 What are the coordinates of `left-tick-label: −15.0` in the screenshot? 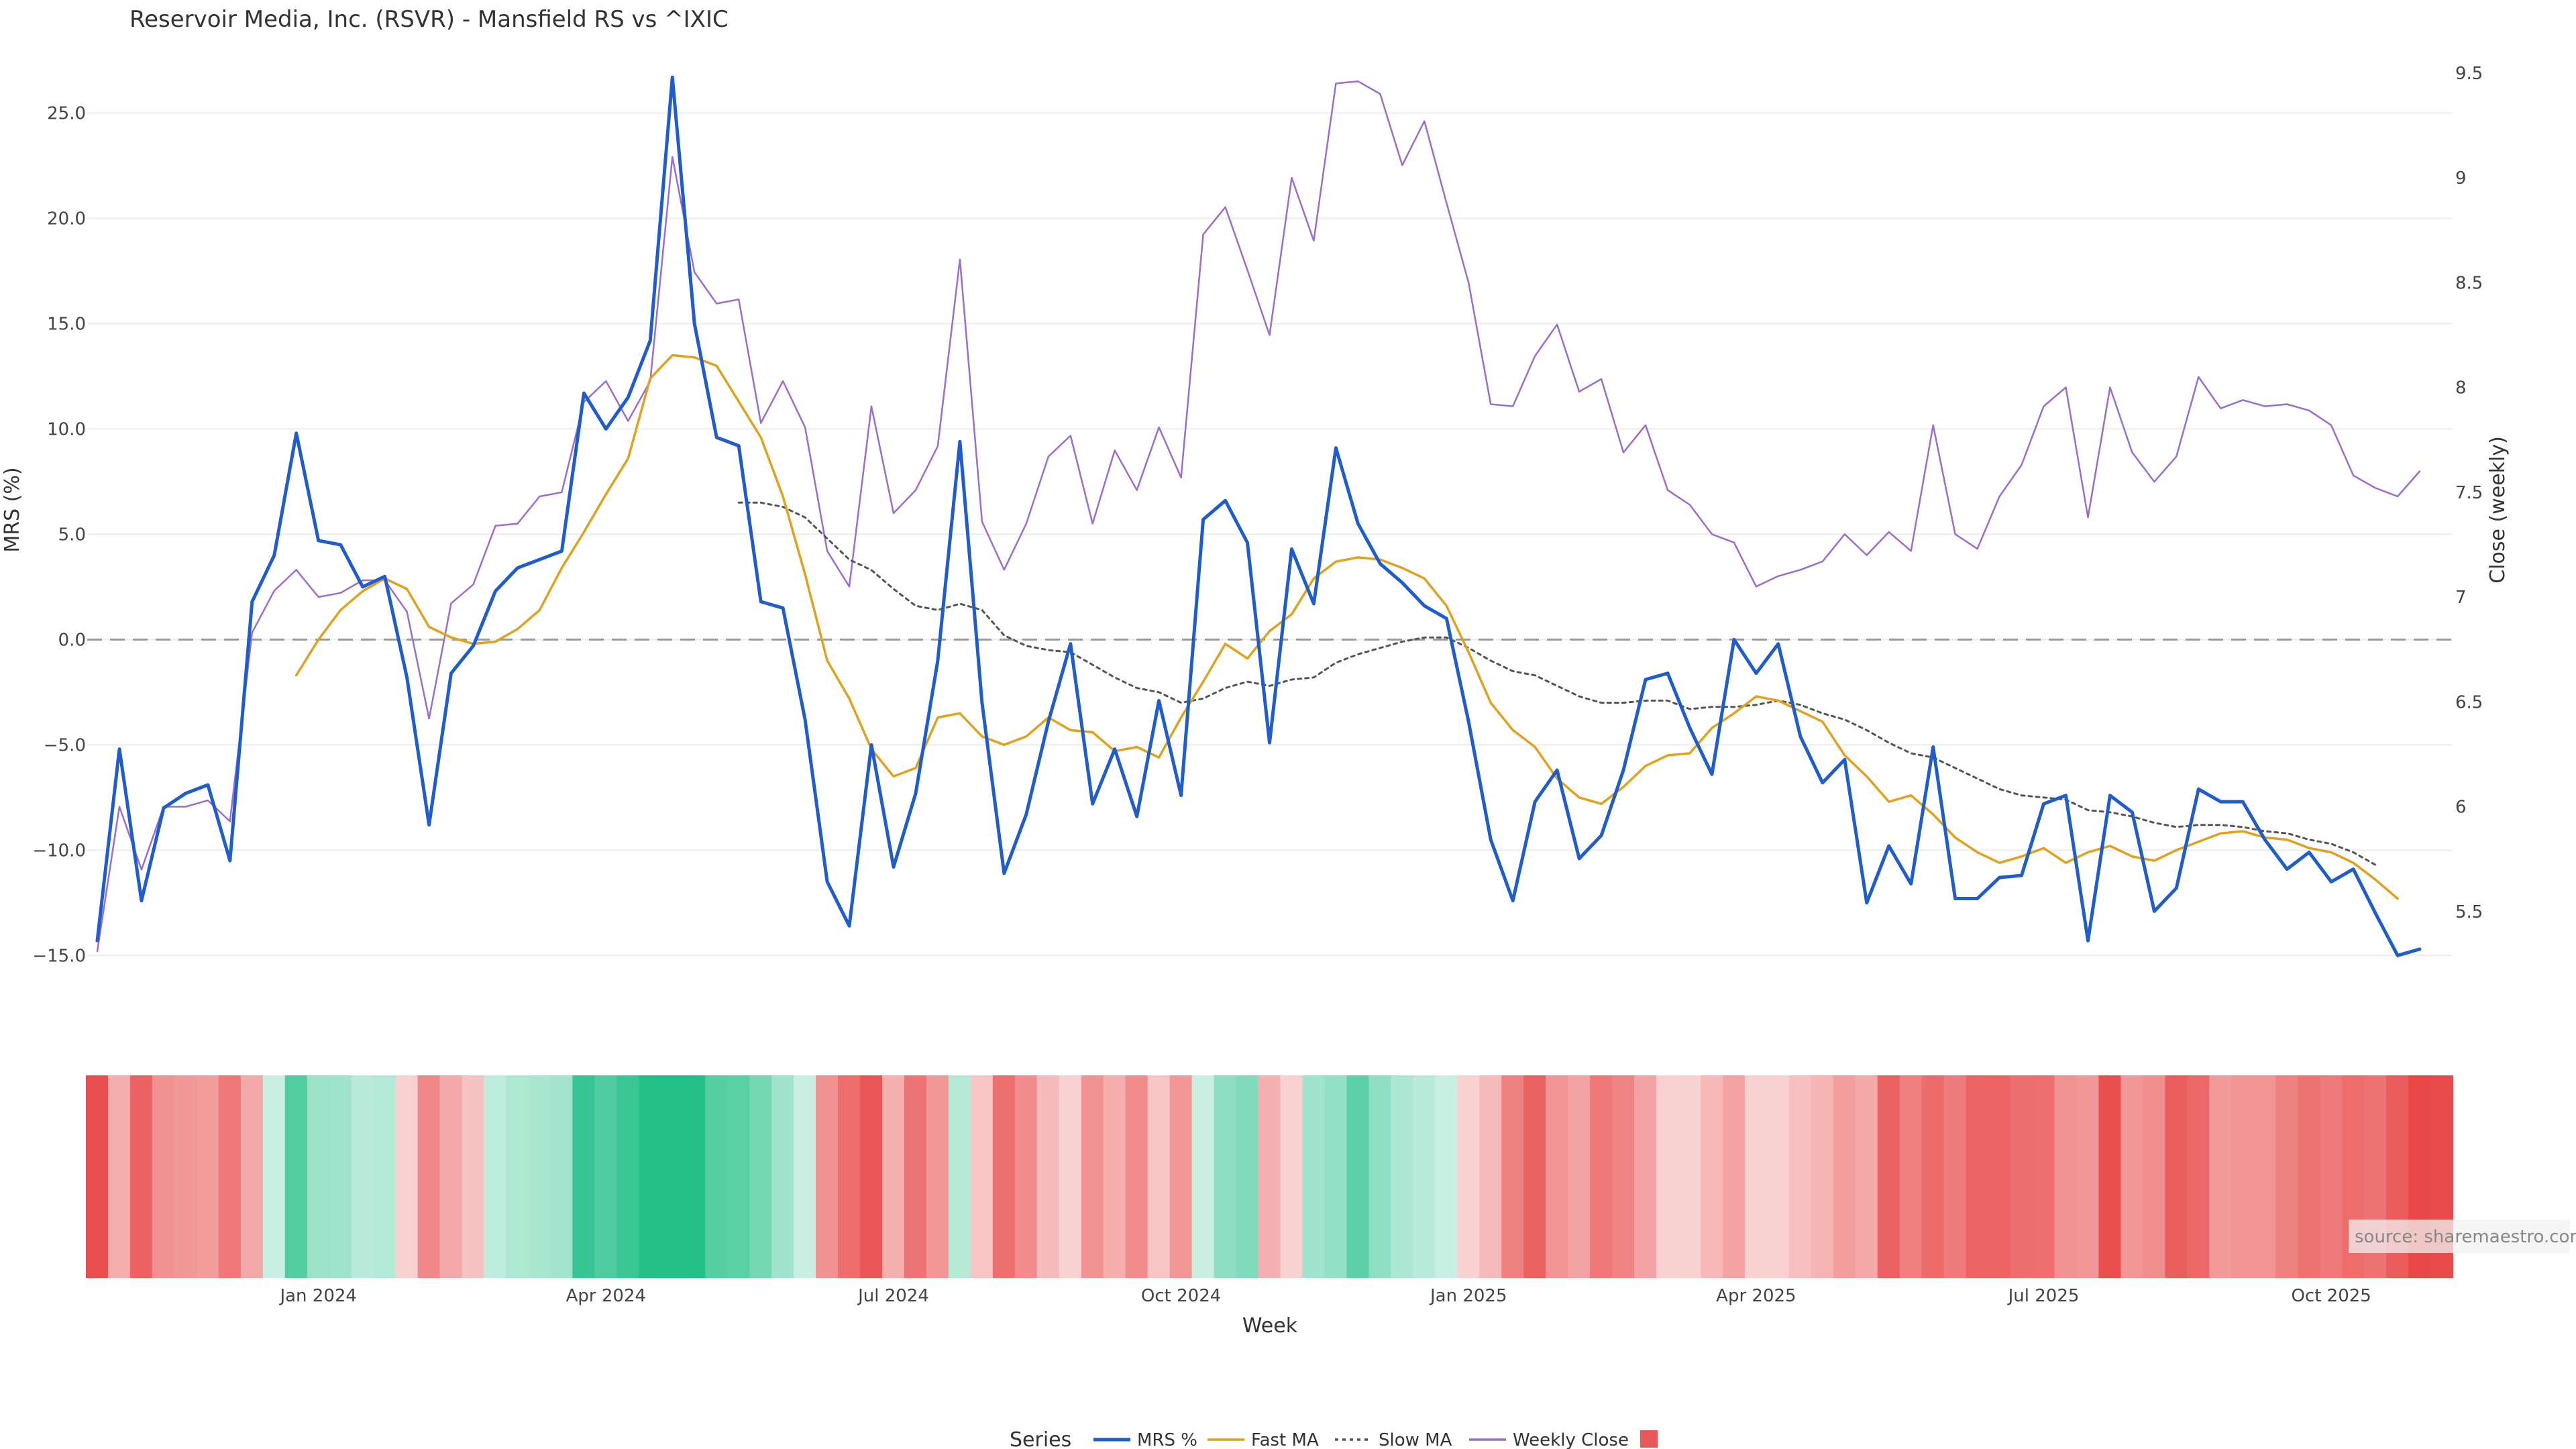 It's located at (59, 956).